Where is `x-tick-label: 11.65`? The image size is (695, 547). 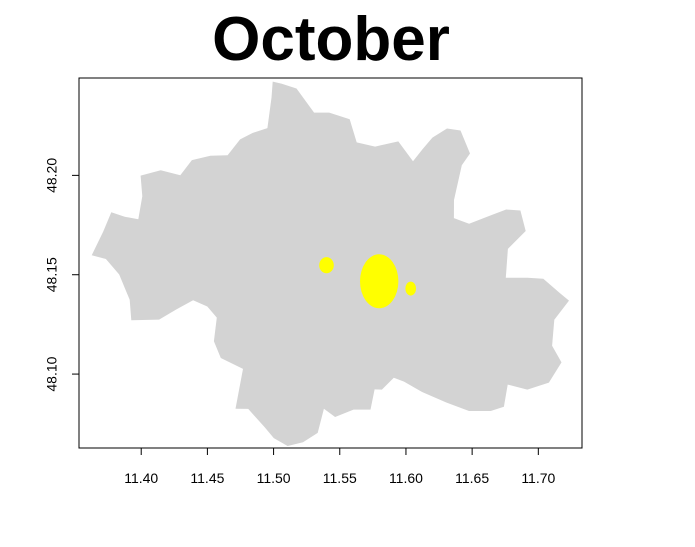 x-tick-label: 11.65 is located at coordinates (472, 478).